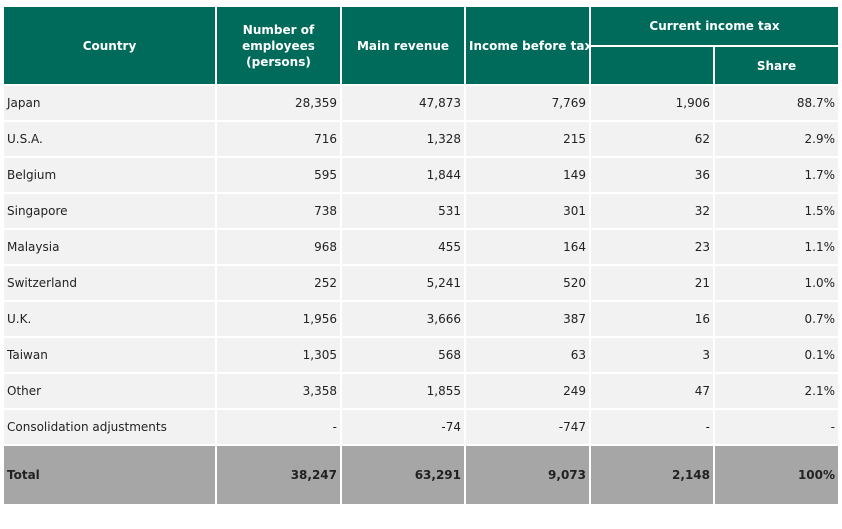  I want to click on header-main-revenue: Main revenue, so click(403, 45).